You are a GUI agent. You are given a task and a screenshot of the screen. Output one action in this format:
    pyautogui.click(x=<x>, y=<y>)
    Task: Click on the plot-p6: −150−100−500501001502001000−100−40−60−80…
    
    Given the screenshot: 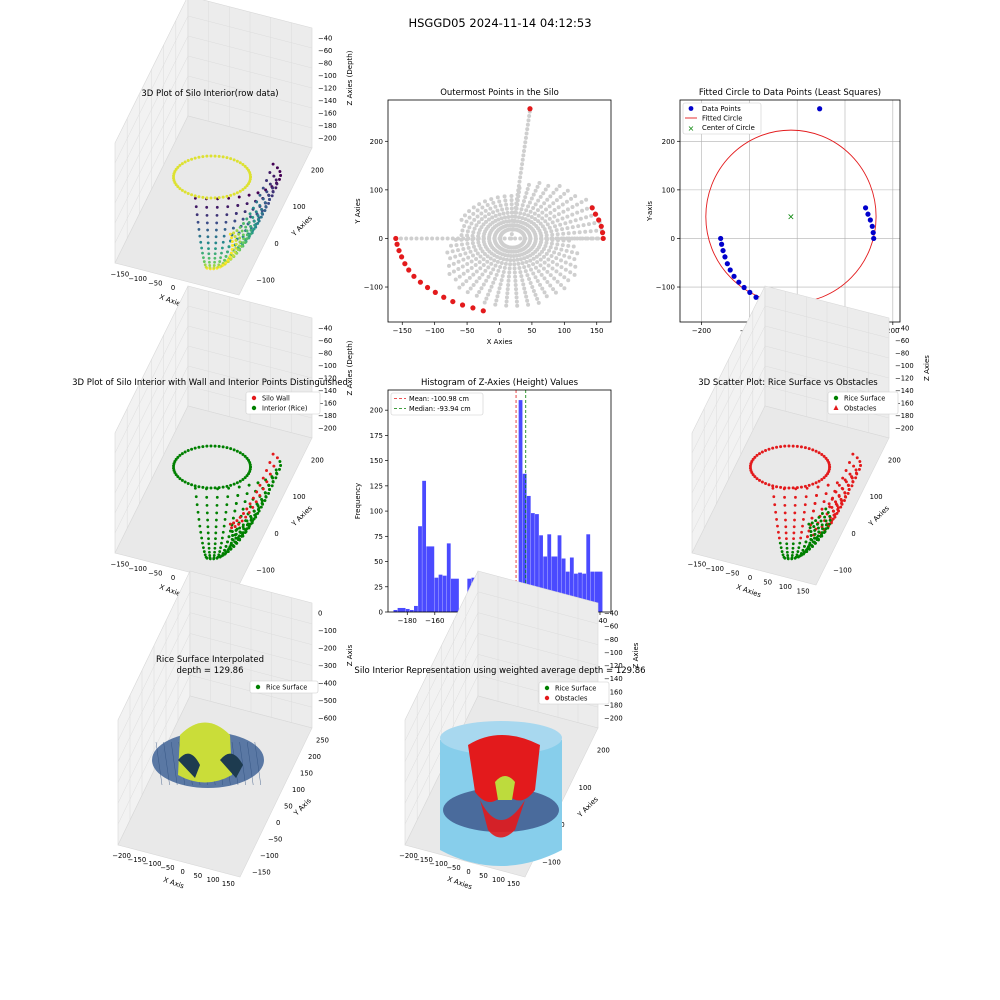 What is the action you would take?
    pyautogui.click(x=809, y=442)
    